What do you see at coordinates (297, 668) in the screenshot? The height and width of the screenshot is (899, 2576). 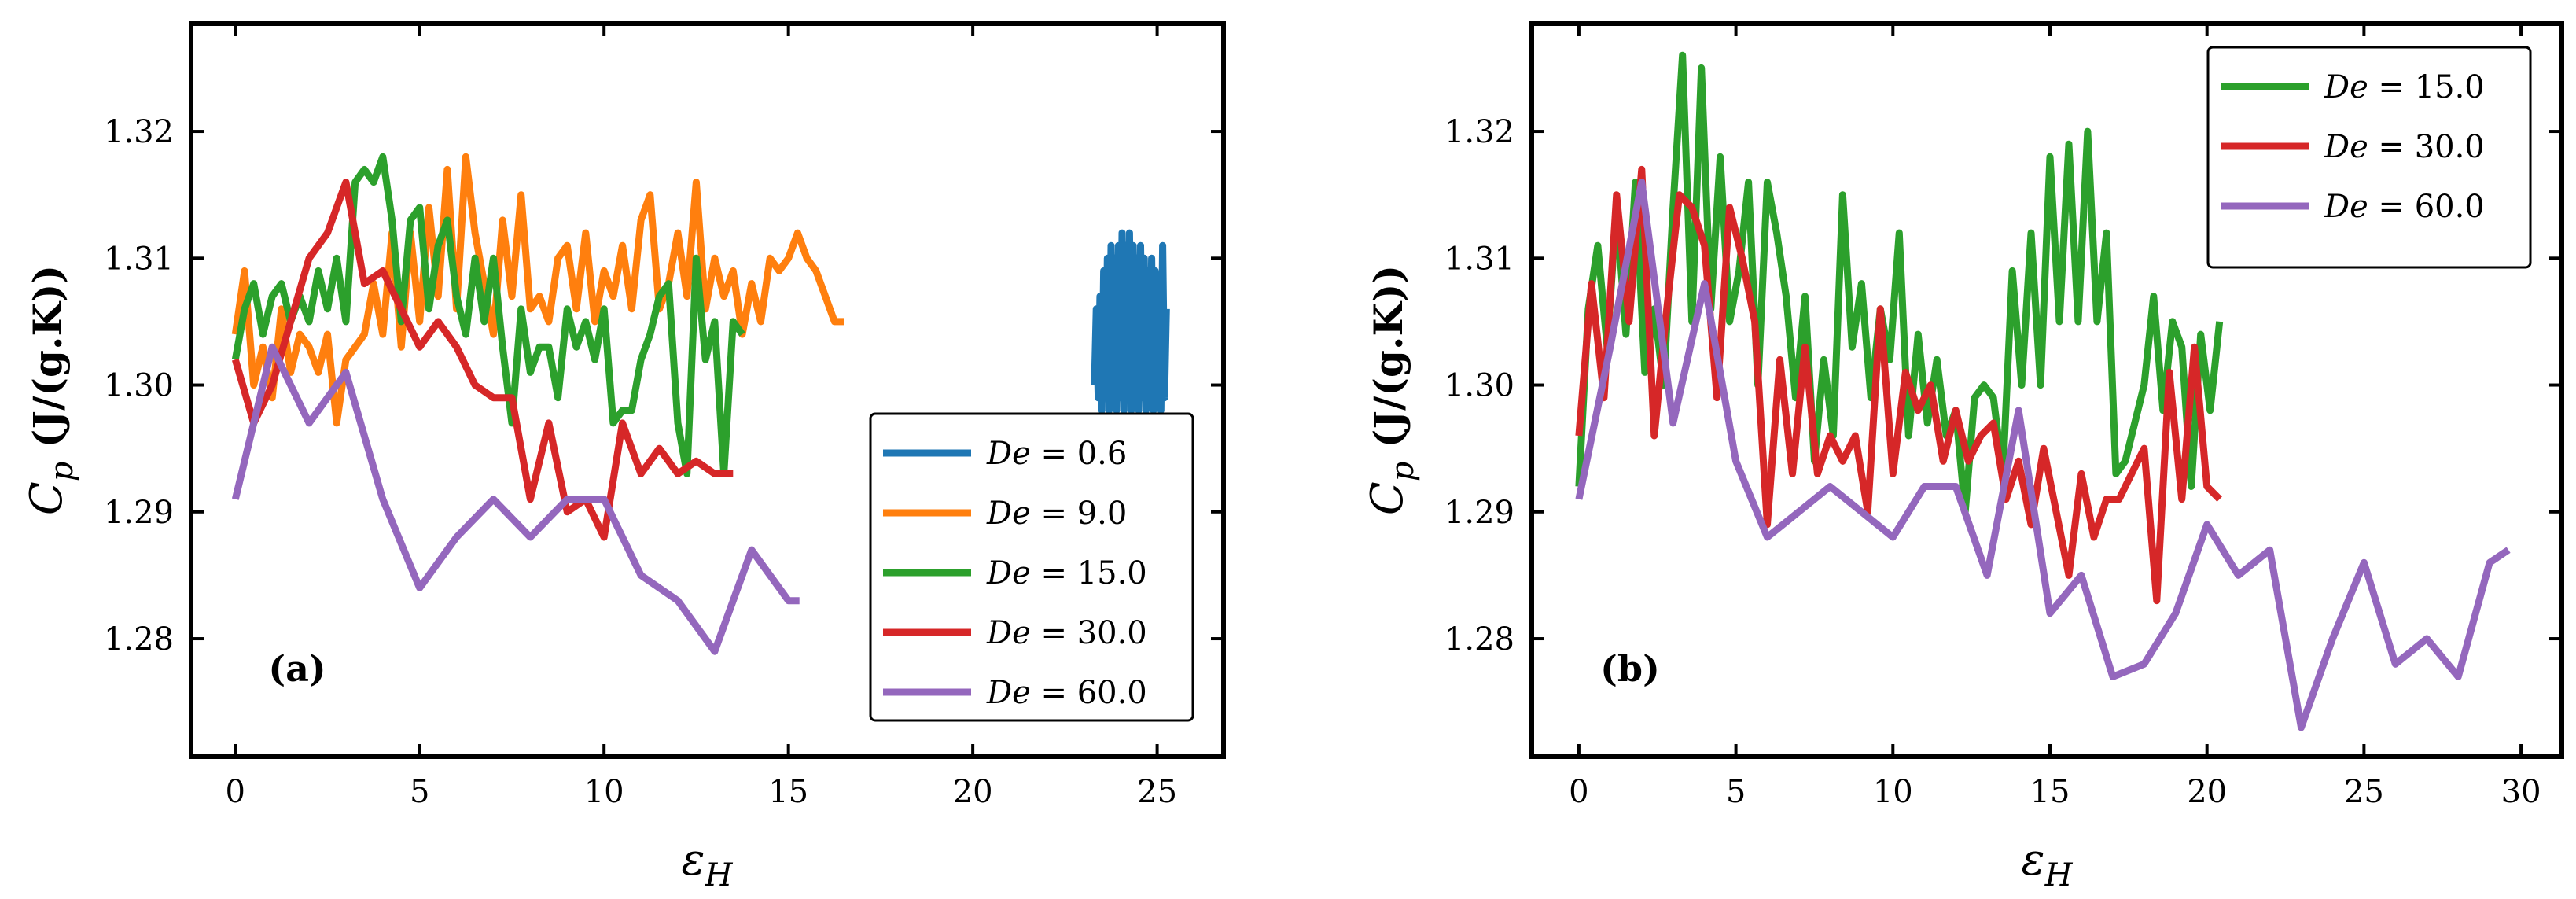 I see `panel-label: (a)` at bounding box center [297, 668].